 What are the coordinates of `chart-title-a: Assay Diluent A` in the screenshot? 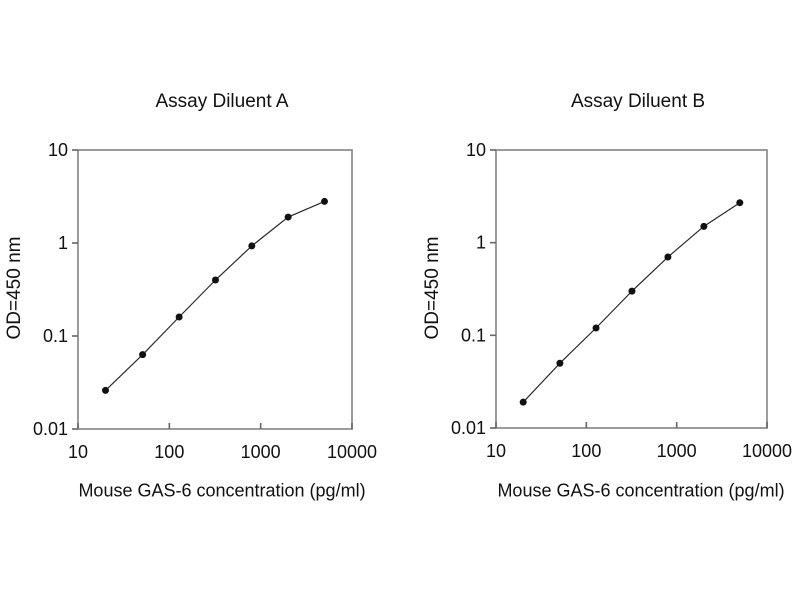 It's located at (222, 101).